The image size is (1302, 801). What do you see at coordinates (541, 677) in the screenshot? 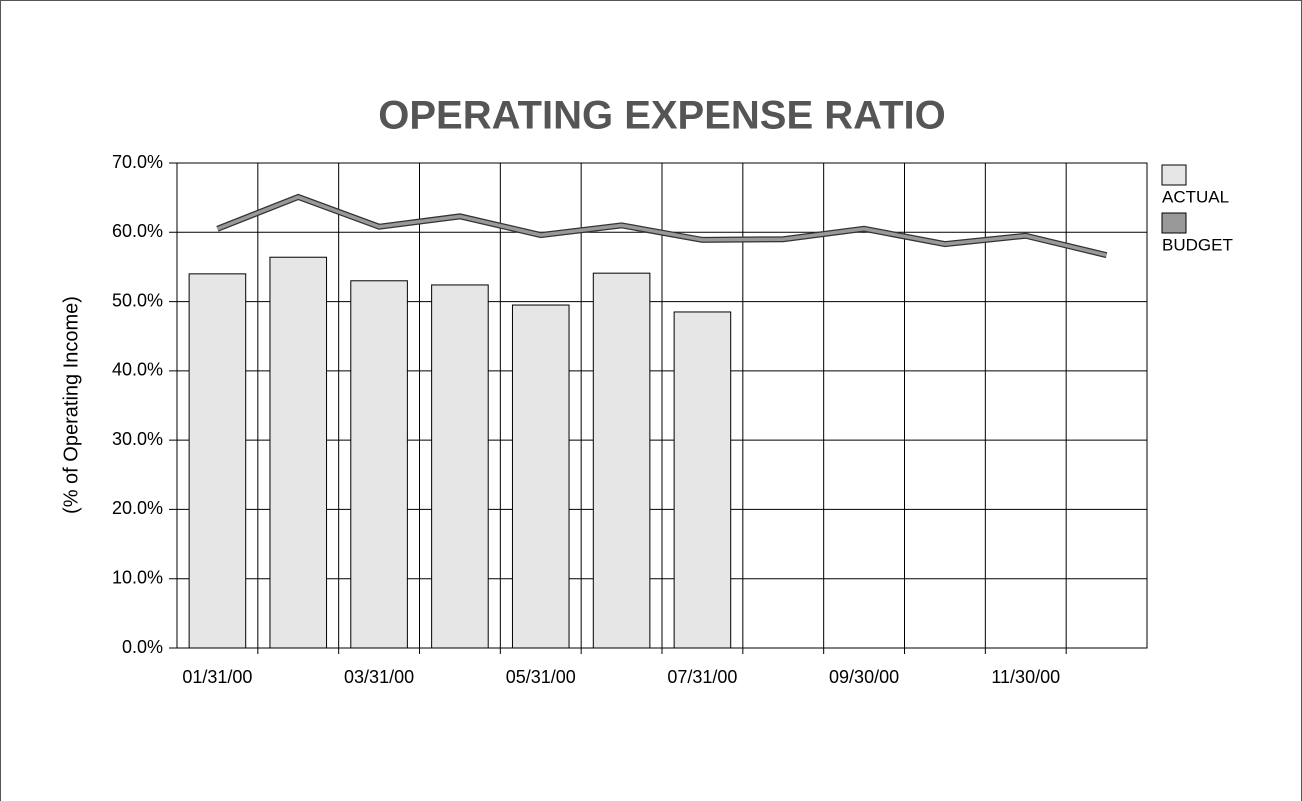
I see `x-tick-label: 05/31/00` at bounding box center [541, 677].